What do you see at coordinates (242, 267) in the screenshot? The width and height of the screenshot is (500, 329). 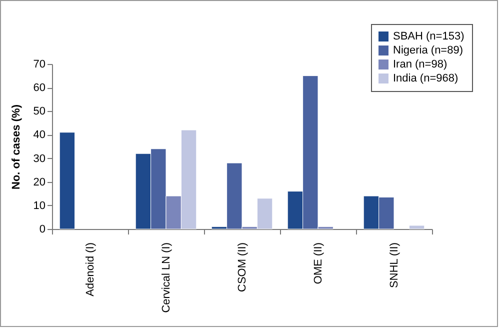 I see `x-tick-label: CSOM (II)` at bounding box center [242, 267].